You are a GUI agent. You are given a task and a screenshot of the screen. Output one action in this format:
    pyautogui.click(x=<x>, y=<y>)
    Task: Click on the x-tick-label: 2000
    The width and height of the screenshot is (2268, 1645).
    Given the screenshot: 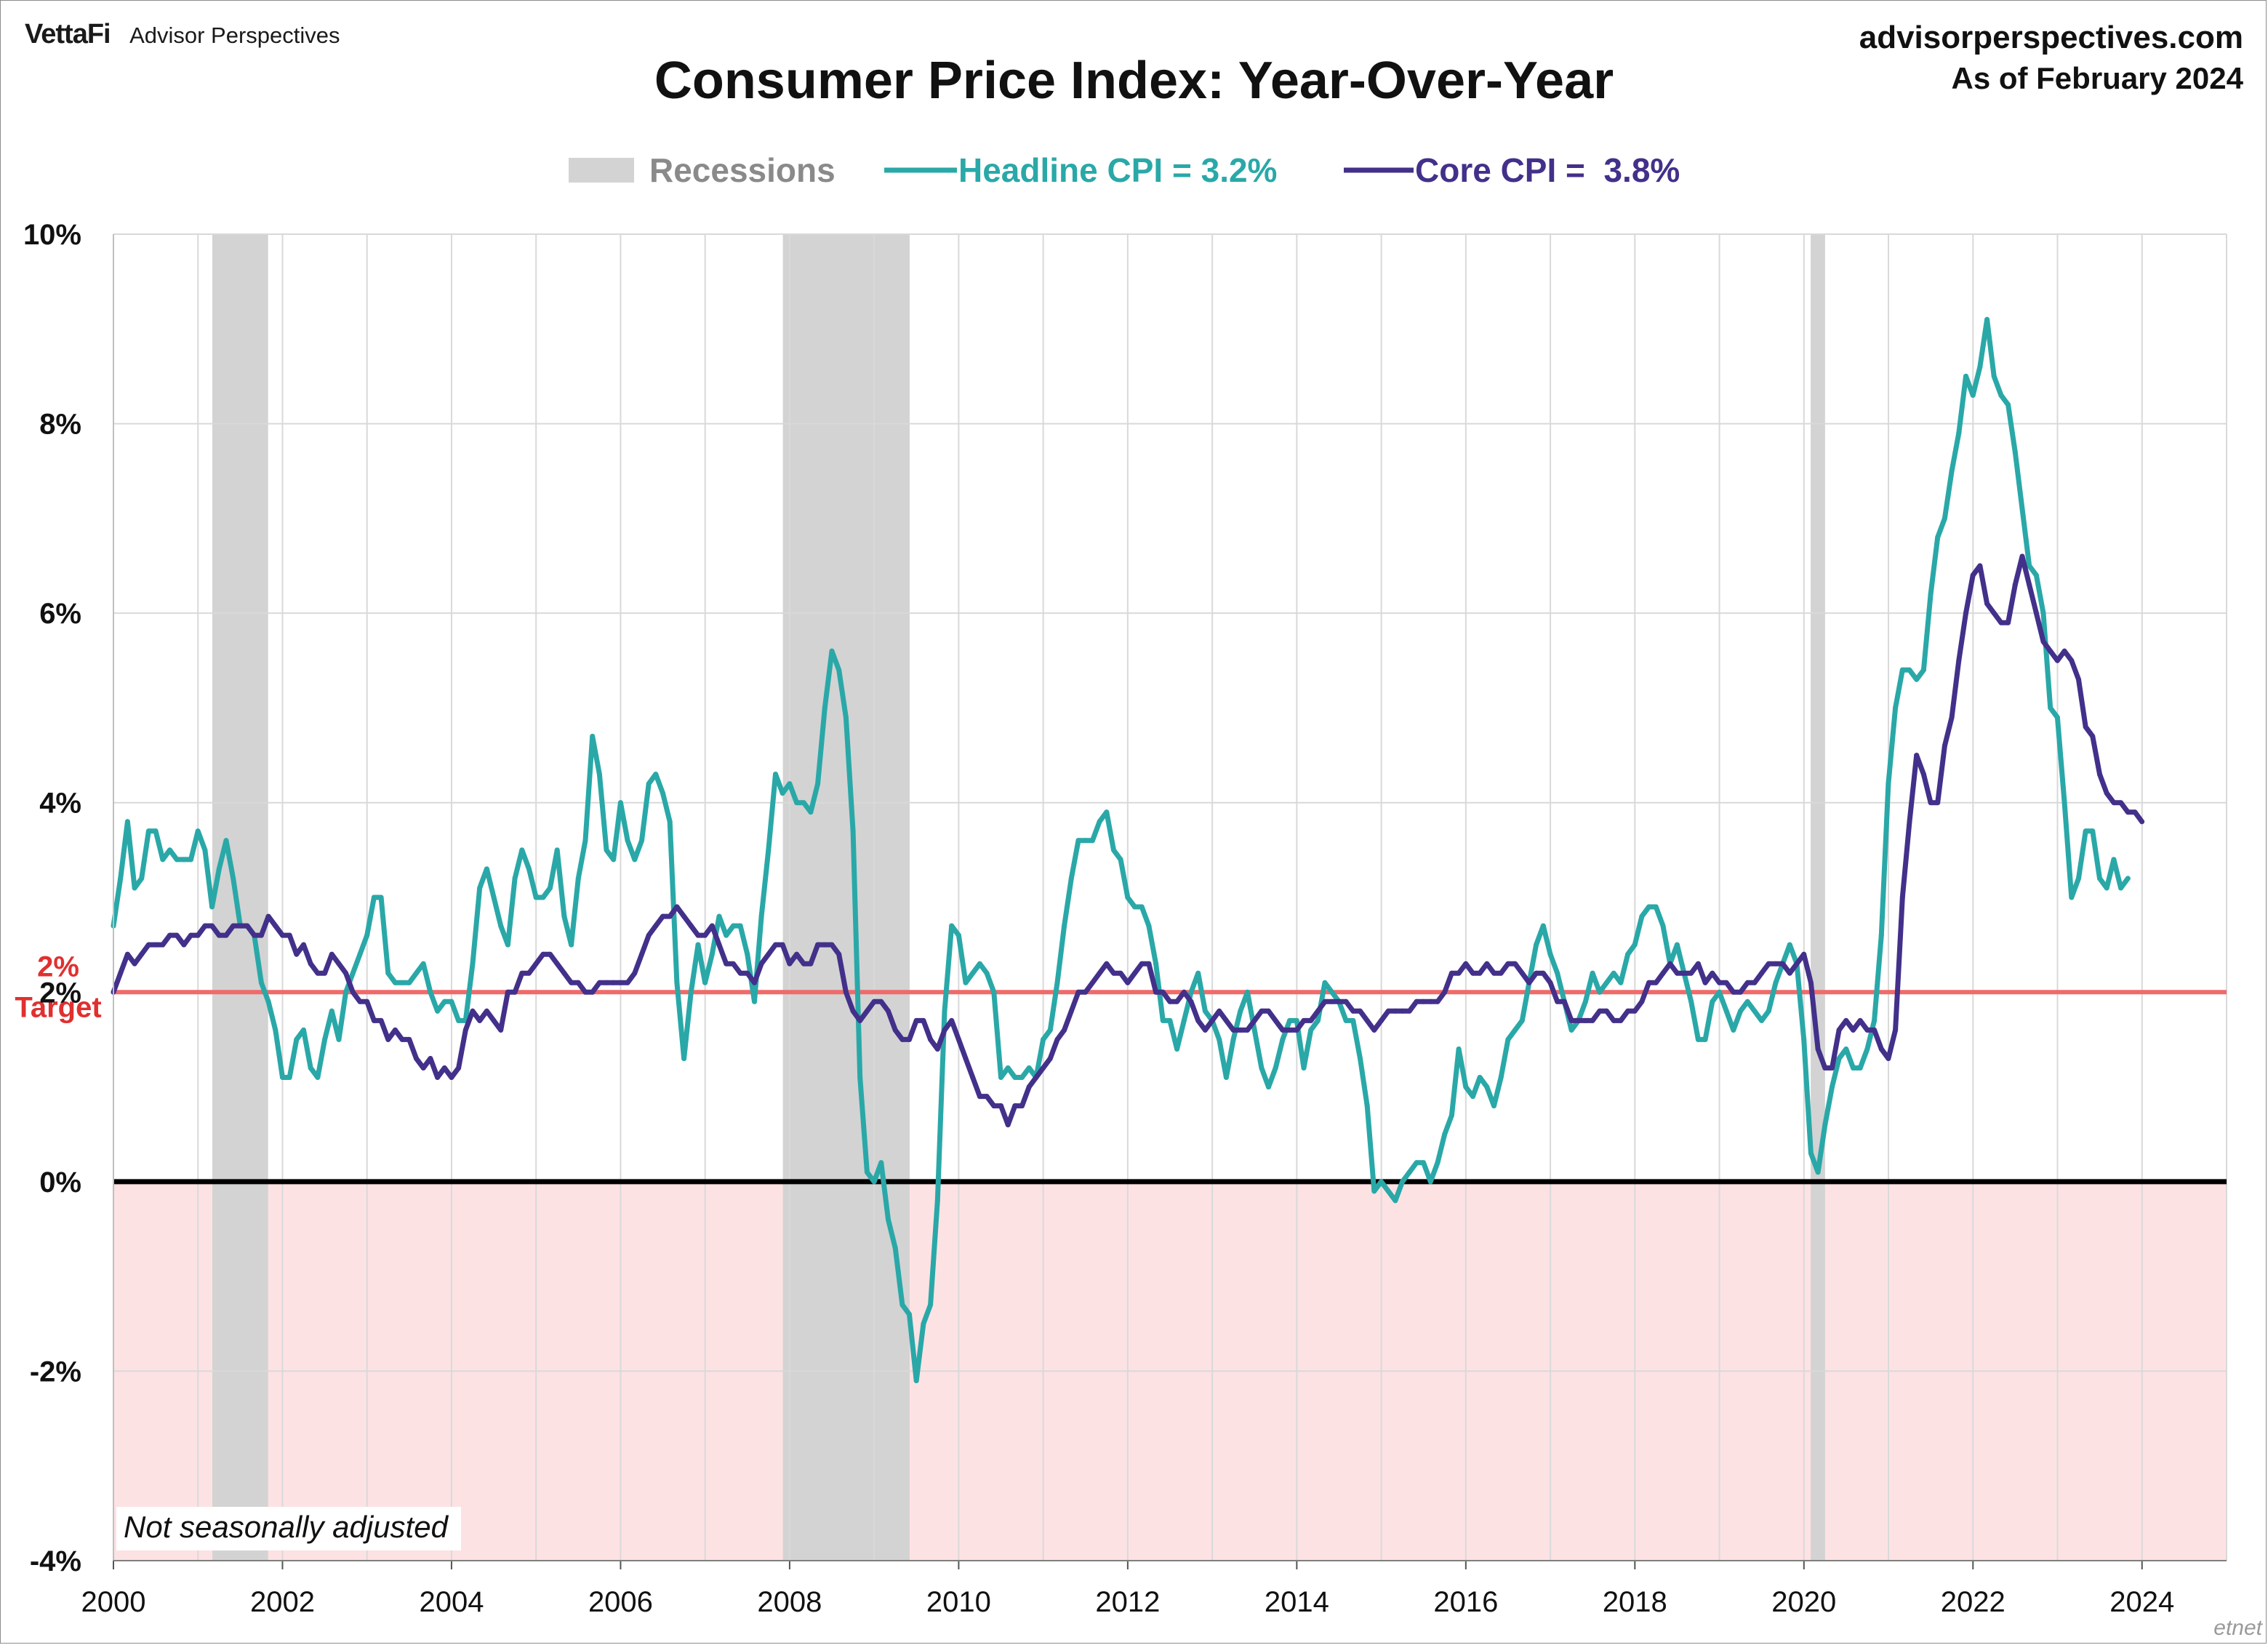 What is the action you would take?
    pyautogui.click(x=113, y=1602)
    